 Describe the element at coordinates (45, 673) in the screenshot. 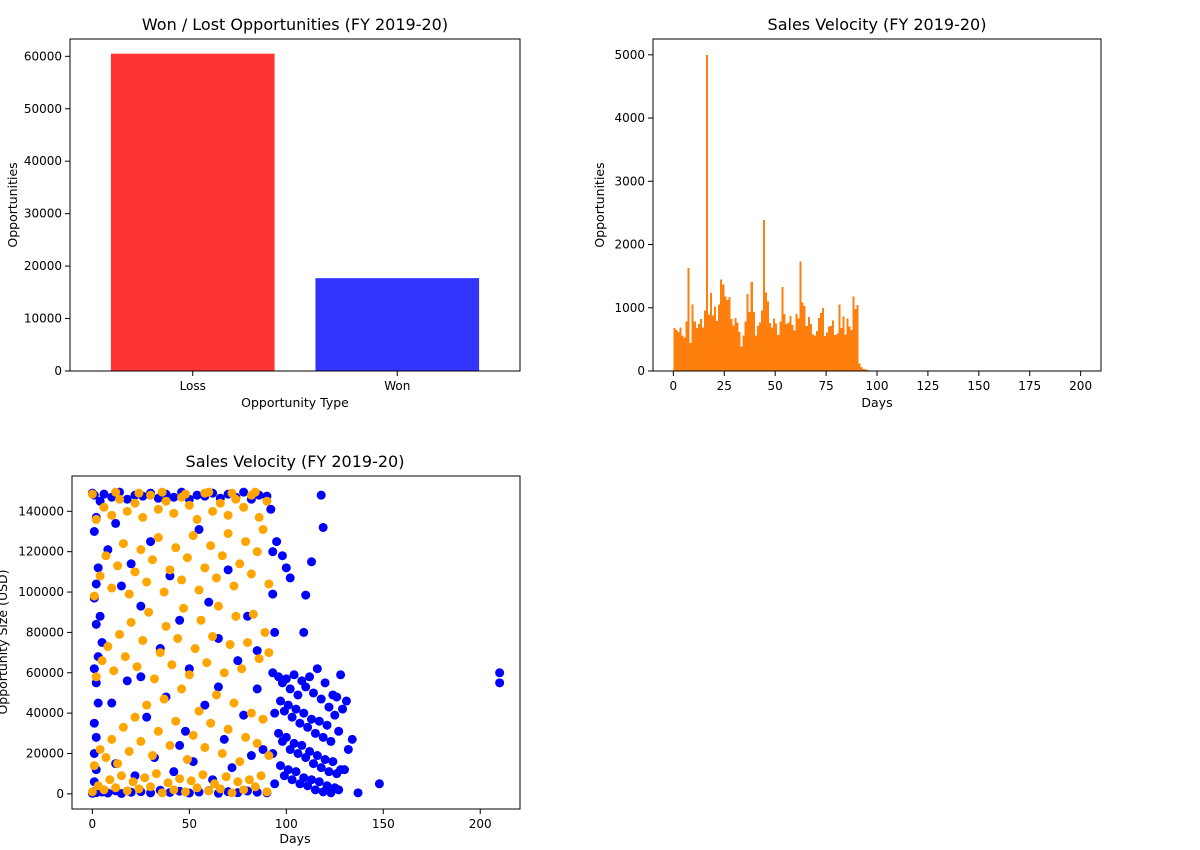

I see `y-tick-label: 60000` at that location.